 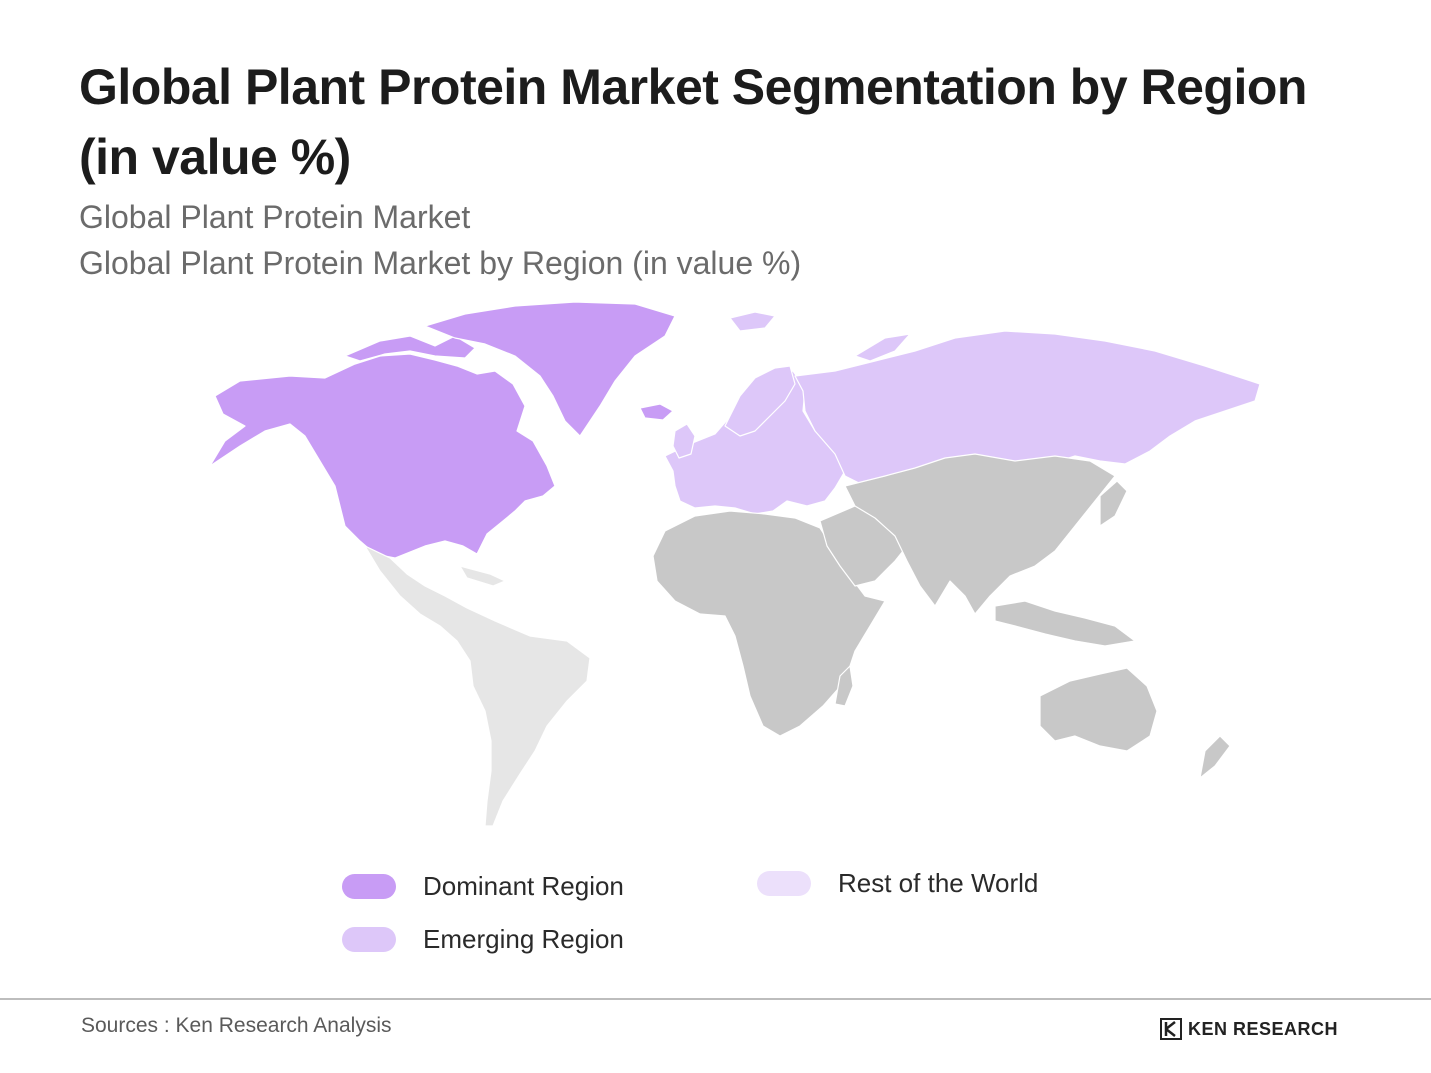 What do you see at coordinates (784, 883) in the screenshot?
I see `legend-swatch-rest-of-world` at bounding box center [784, 883].